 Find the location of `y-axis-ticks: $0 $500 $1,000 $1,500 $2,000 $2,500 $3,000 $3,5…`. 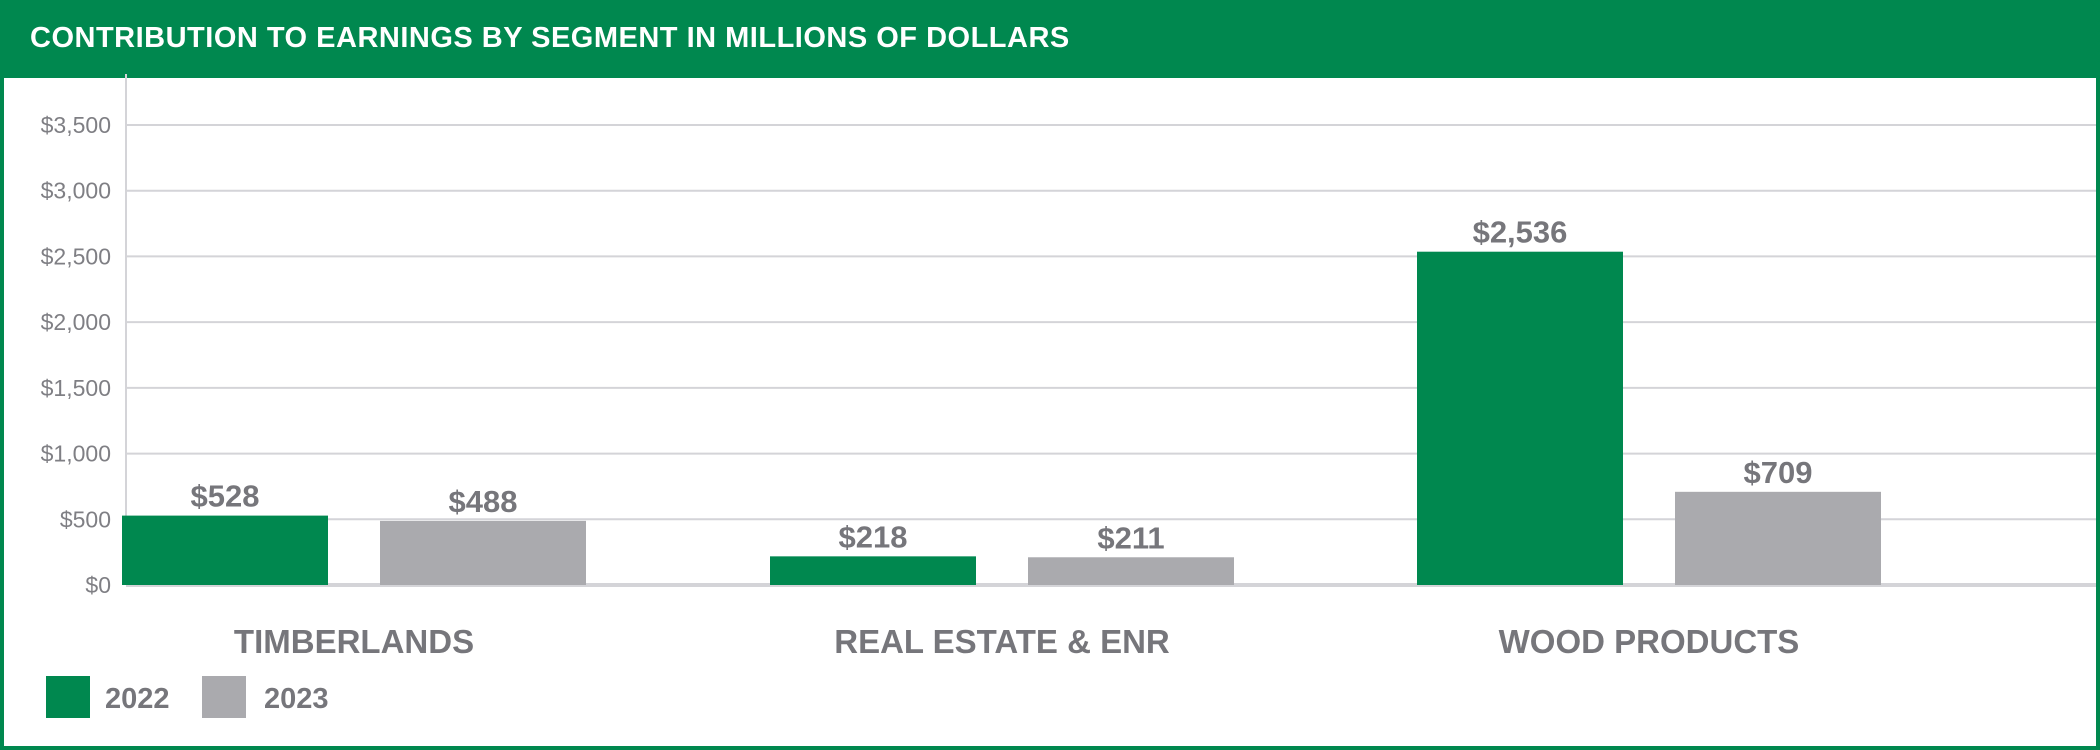

y-axis-ticks: $0 $500 $1,000 $1,500 $2,000 $2,500 $3,000 $3,5… is located at coordinates (76, 355).